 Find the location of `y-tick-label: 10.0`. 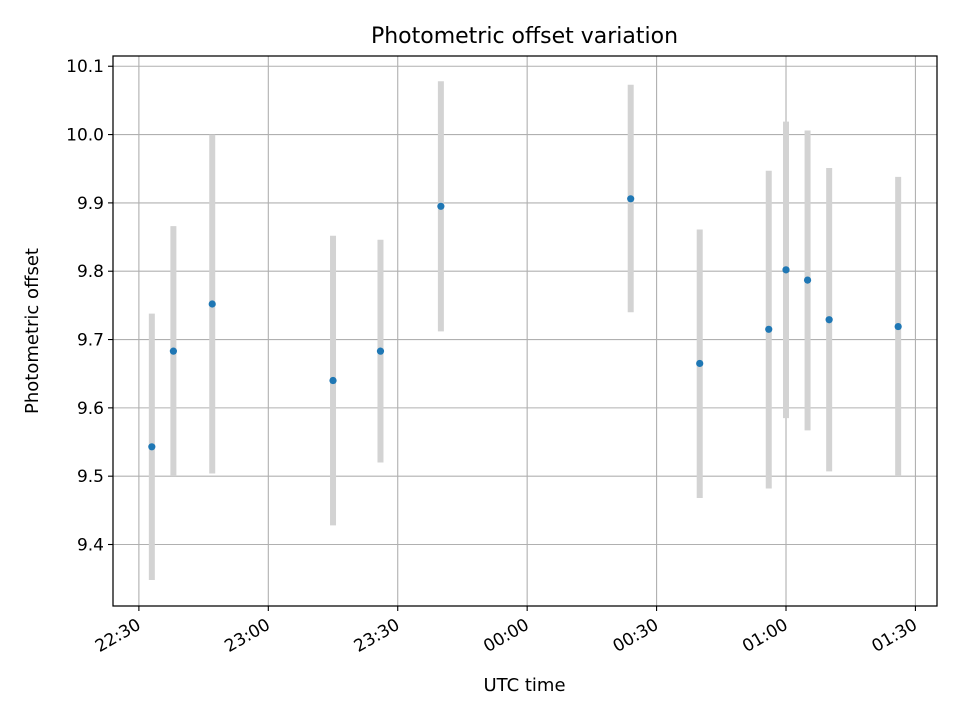

y-tick-label: 10.0 is located at coordinates (85, 136).